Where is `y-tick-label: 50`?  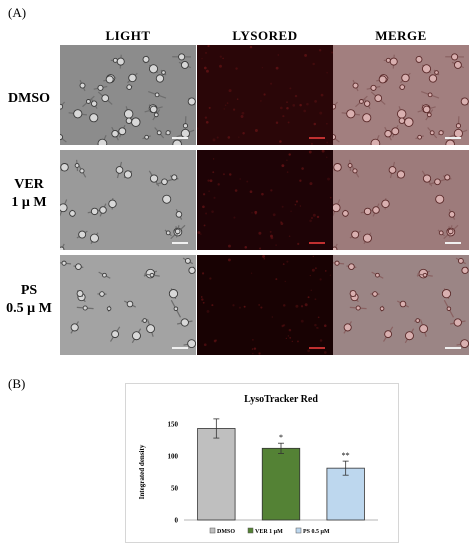
y-tick-label: 50 is located at coordinates (175, 489).